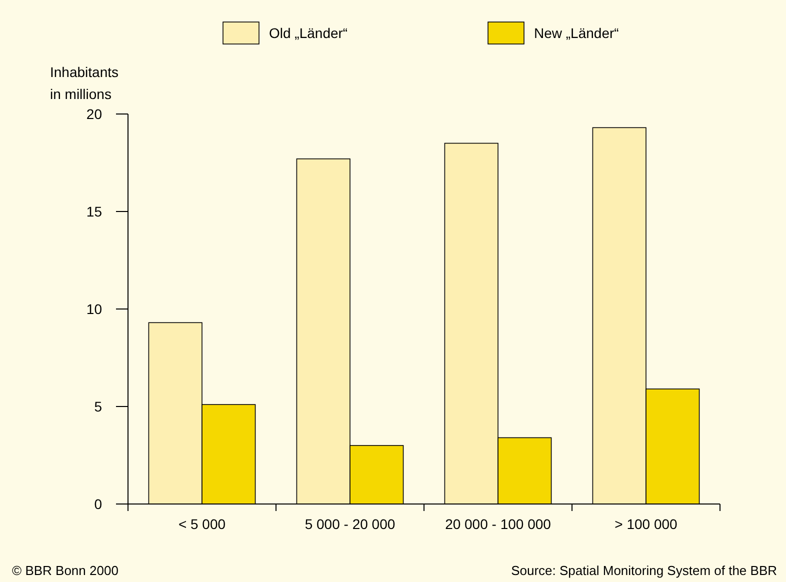 The image size is (786, 582). Describe the element at coordinates (202, 524) in the screenshot. I see `x-tick-label: < 5 000` at that location.